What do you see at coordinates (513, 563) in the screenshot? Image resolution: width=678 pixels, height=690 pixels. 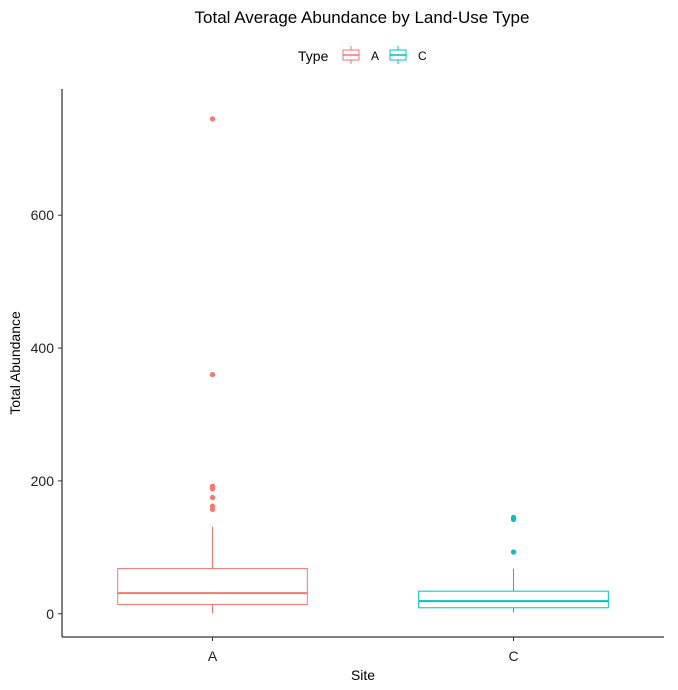 I see `box-C` at bounding box center [513, 563].